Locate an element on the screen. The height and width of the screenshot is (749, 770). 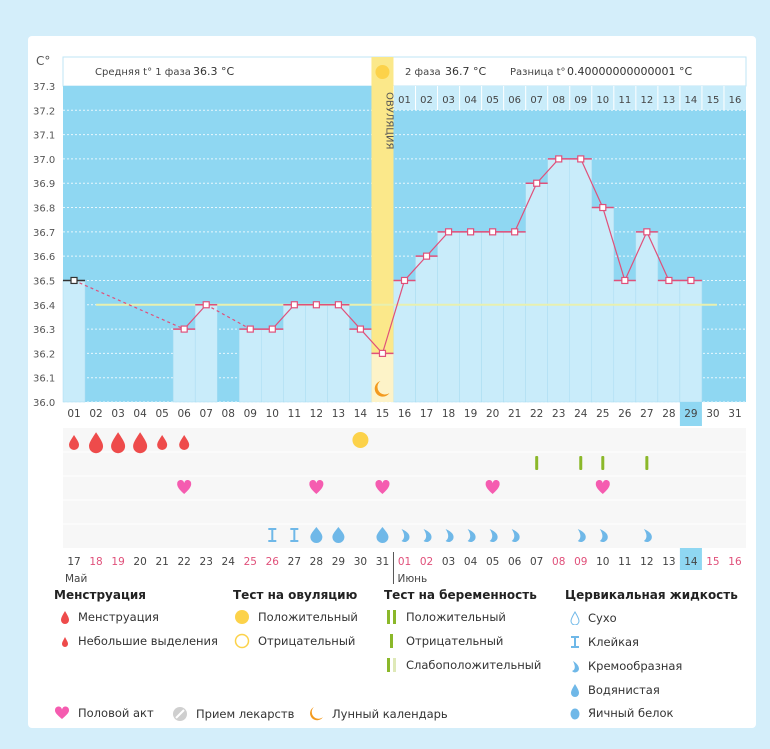
phase2-day-label: 16 is located at coordinates (735, 100).